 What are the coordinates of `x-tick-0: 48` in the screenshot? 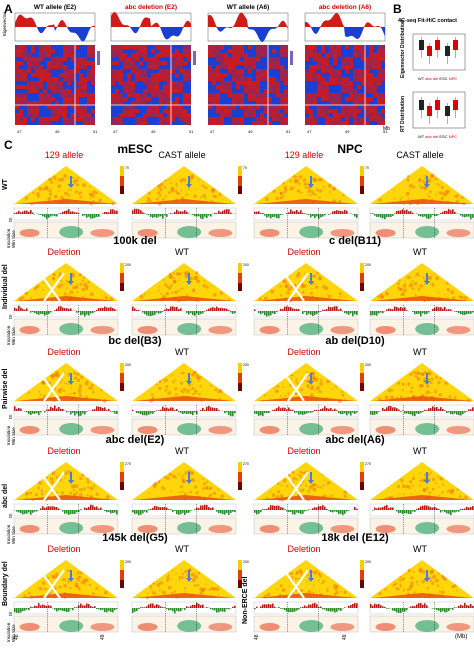 It's located at (17, 637).